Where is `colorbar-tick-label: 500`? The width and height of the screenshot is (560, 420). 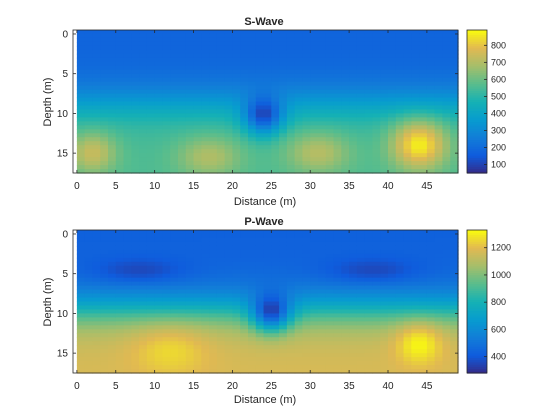
colorbar-tick-label: 500 is located at coordinates (498, 96).